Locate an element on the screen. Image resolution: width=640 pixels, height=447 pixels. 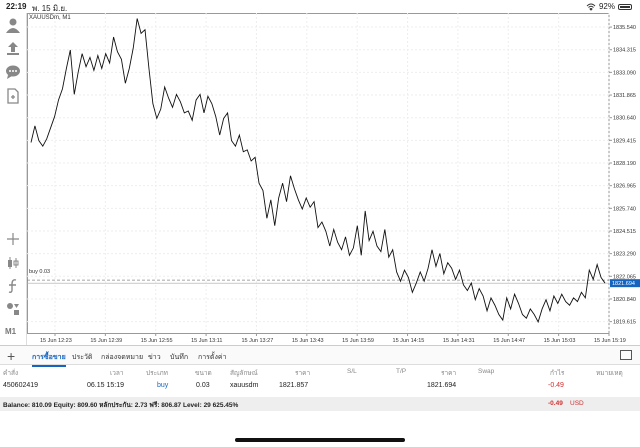
status-date: พ. 15 มิ.ย. is located at coordinates (50, 8).